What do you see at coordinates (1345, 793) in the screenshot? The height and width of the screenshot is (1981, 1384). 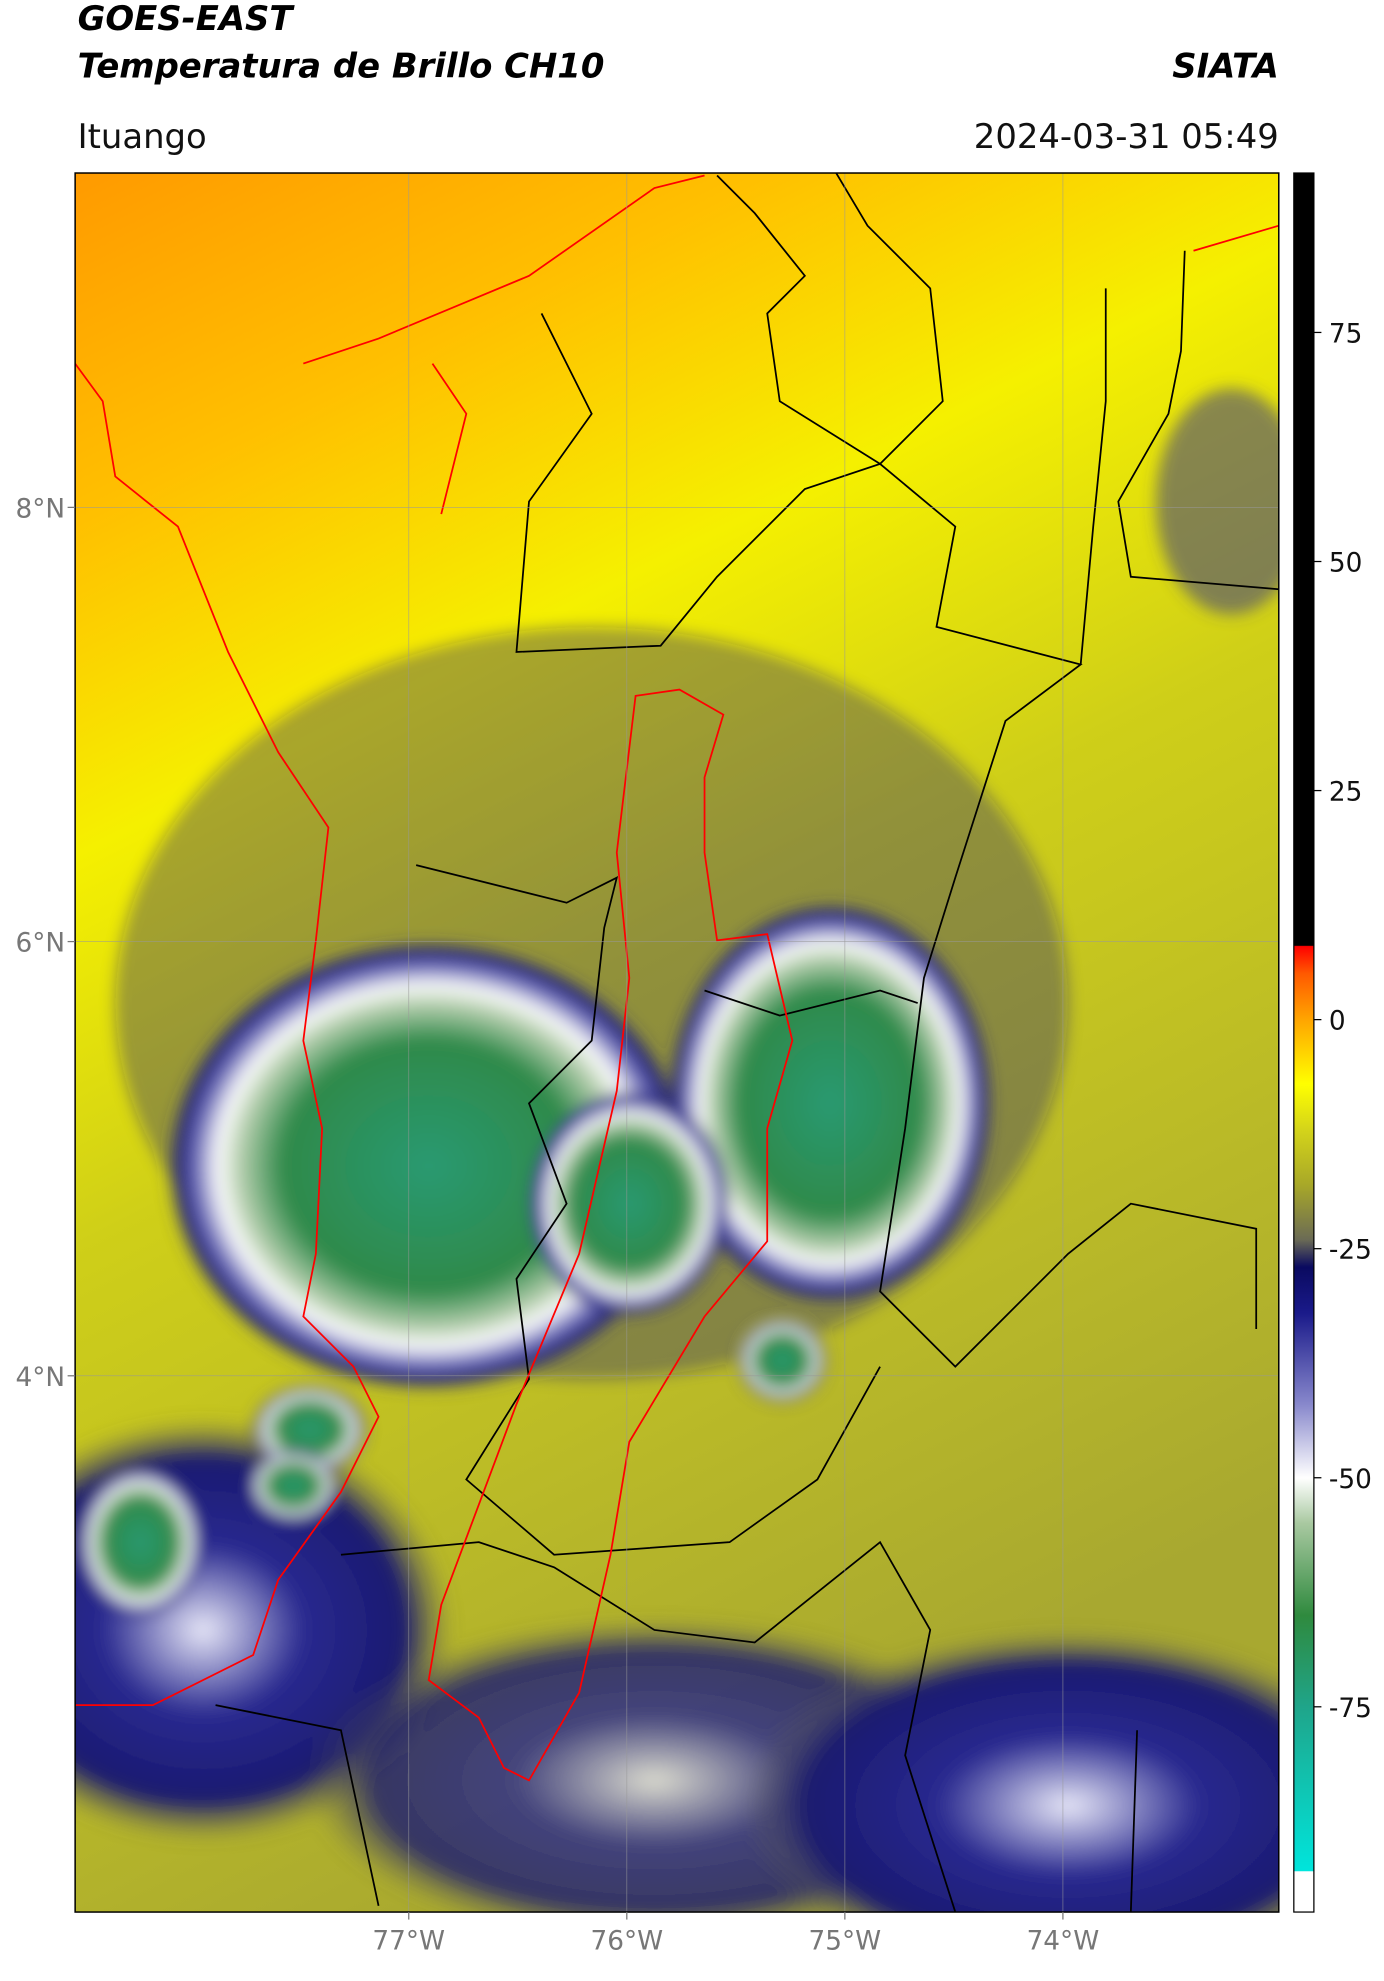 I see `colorbar-tick-label: 25` at bounding box center [1345, 793].